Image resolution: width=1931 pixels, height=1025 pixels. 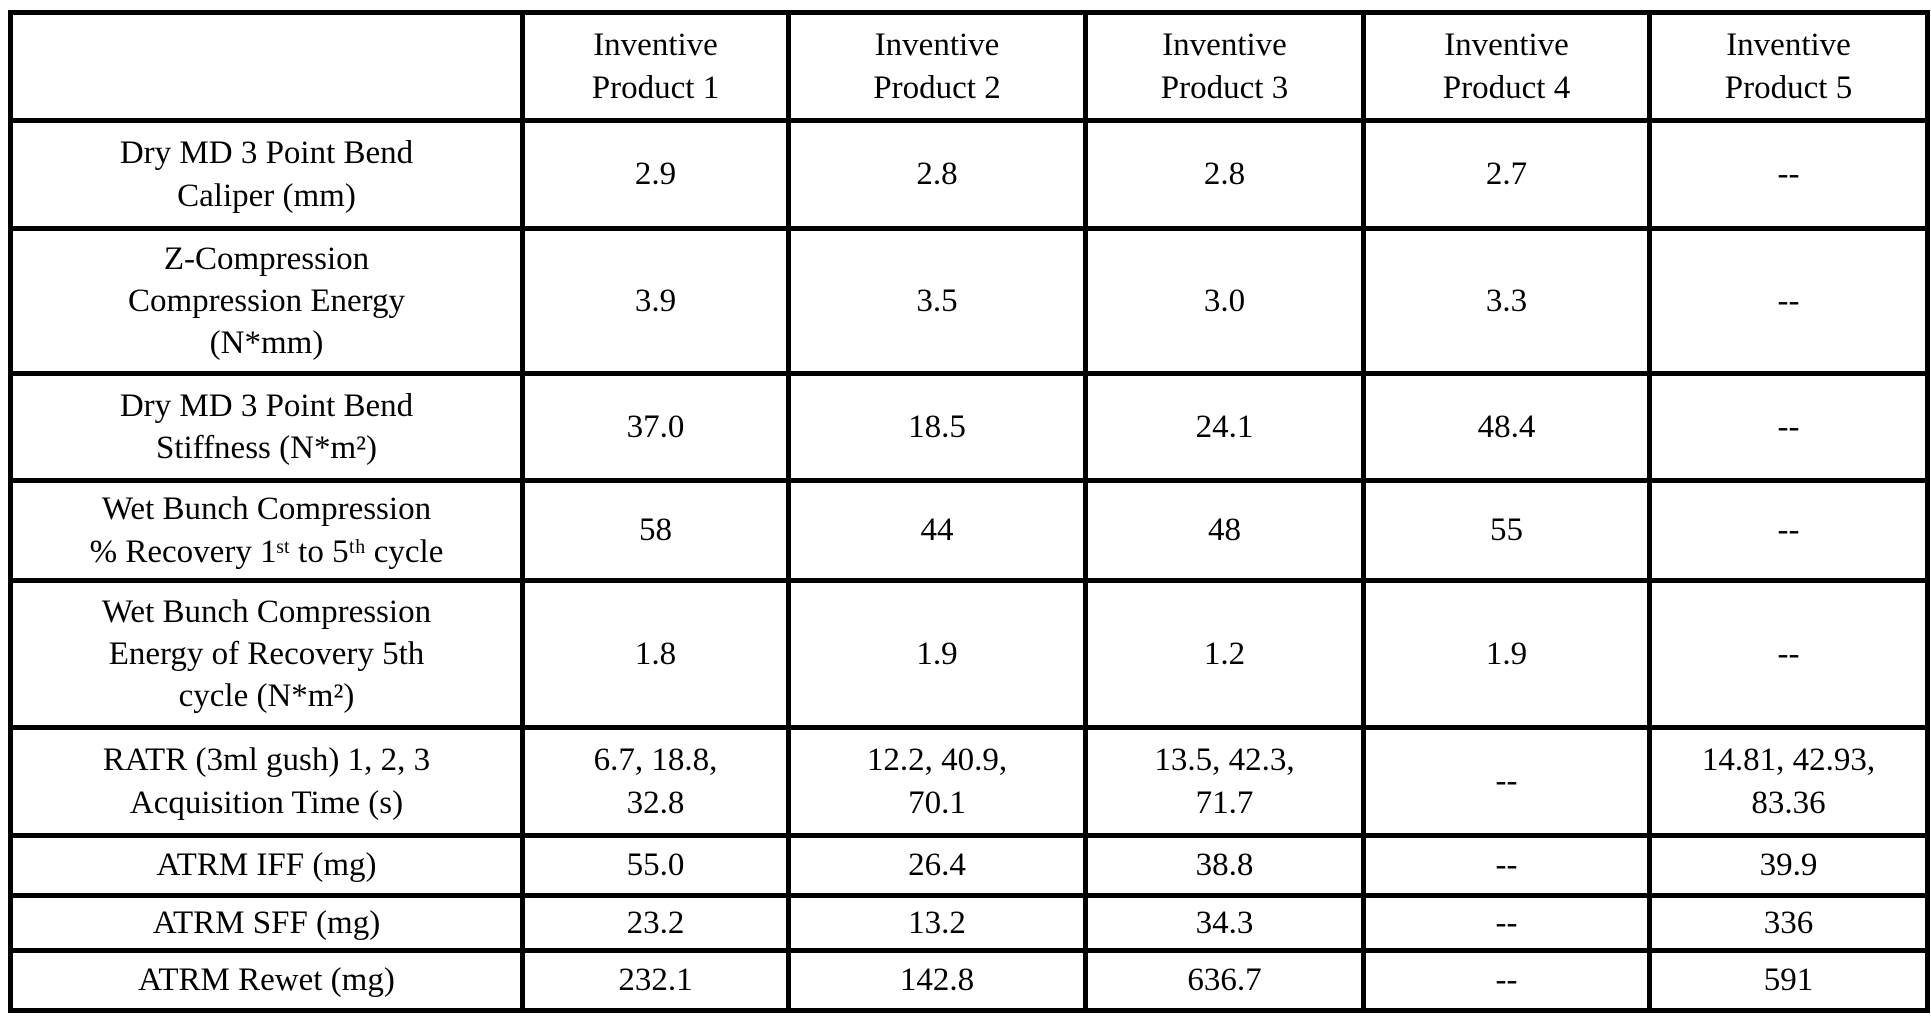 I want to click on value-cell: 38.8, so click(x=1224, y=865).